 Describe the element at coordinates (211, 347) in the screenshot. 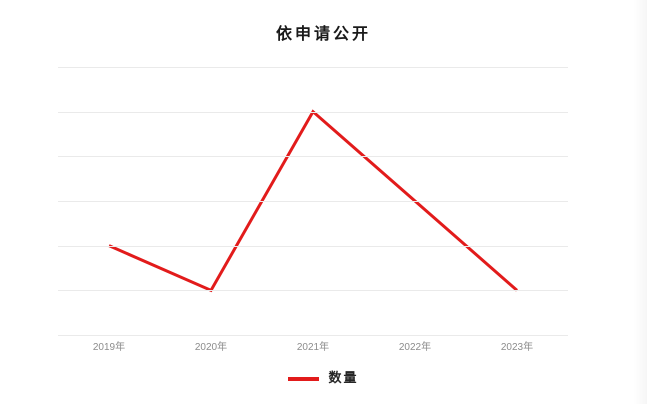

I see `x-axis-tick-label: 2020年` at that location.